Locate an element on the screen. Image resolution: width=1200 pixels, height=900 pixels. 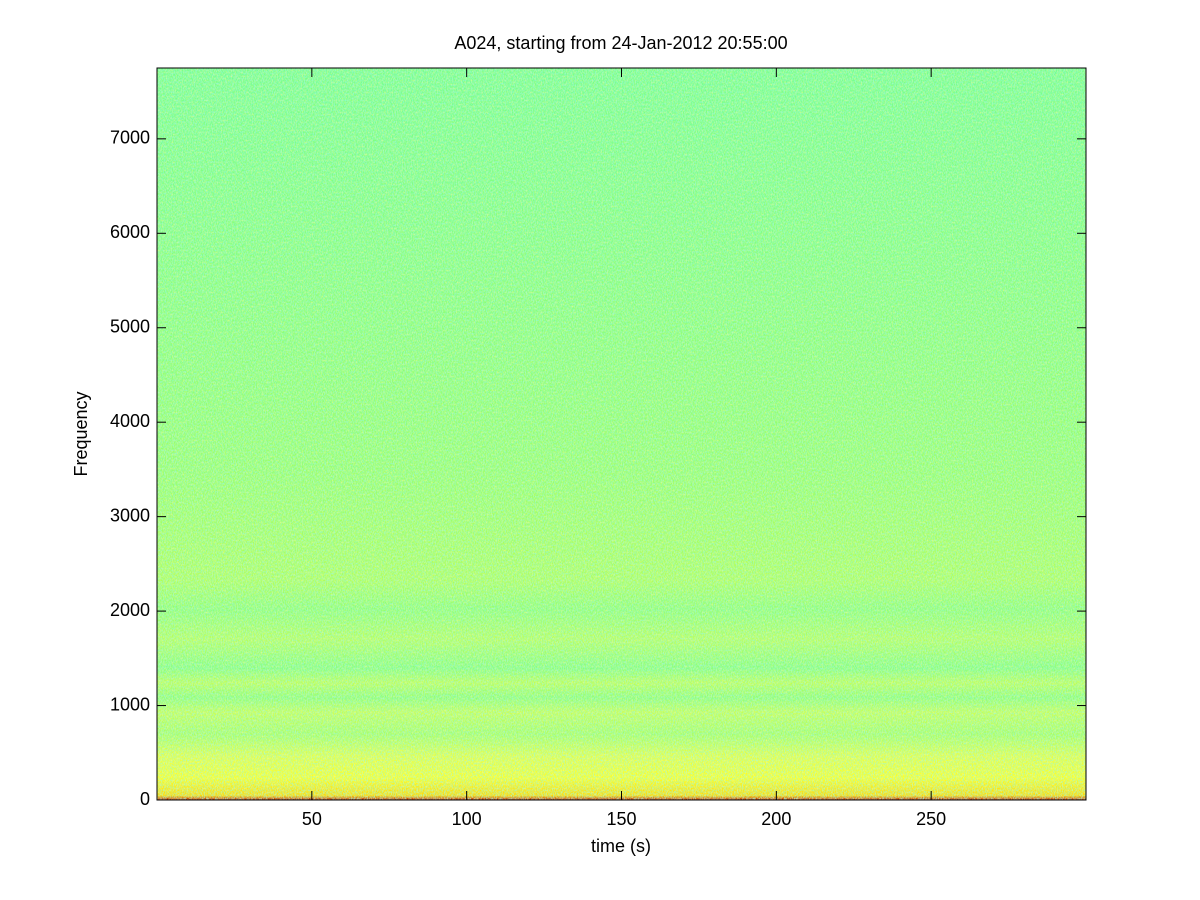
x-tick-label: 100 is located at coordinates (467, 819).